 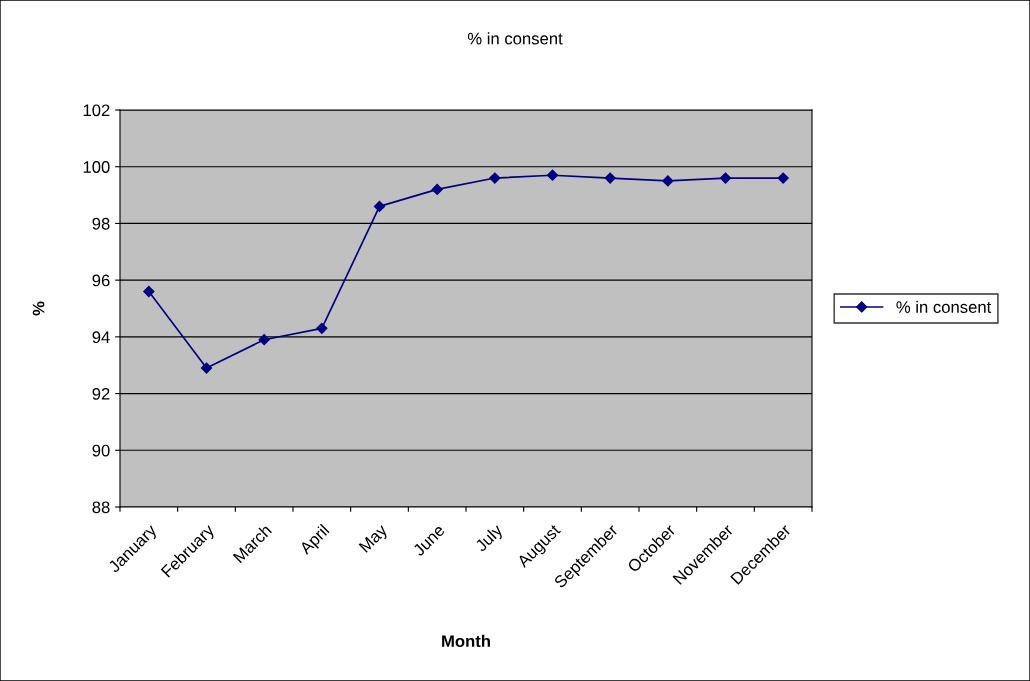 What do you see at coordinates (101, 450) in the screenshot?
I see `y-tick-label: 90` at bounding box center [101, 450].